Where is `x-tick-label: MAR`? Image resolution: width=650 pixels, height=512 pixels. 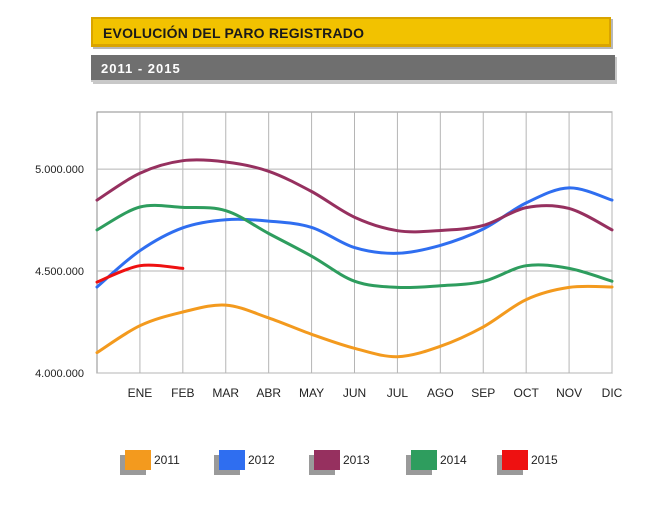
x-tick-label: MAR is located at coordinates (225, 393).